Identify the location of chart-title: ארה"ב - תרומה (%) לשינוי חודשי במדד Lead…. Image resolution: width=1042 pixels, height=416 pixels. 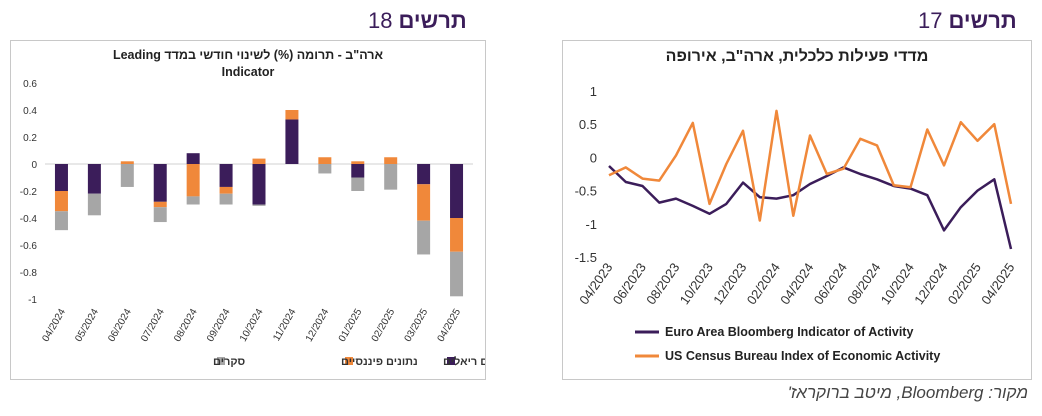
(248, 55).